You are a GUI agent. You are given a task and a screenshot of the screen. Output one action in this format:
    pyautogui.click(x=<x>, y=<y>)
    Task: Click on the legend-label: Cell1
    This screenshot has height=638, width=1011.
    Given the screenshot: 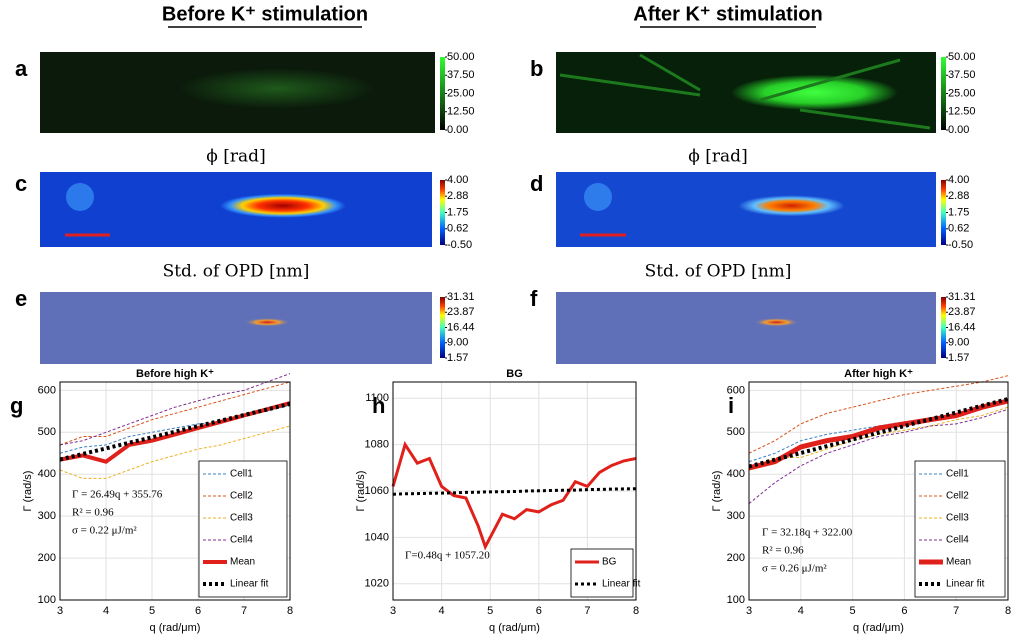 What is the action you would take?
    pyautogui.click(x=241, y=474)
    